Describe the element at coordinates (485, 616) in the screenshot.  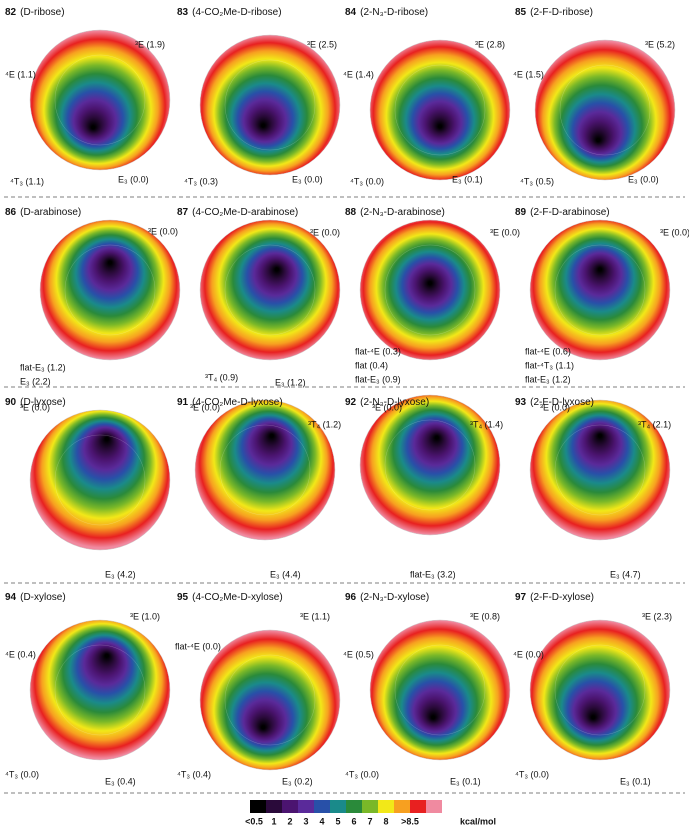
I see `conformer-label: ³E (0.8)` at that location.